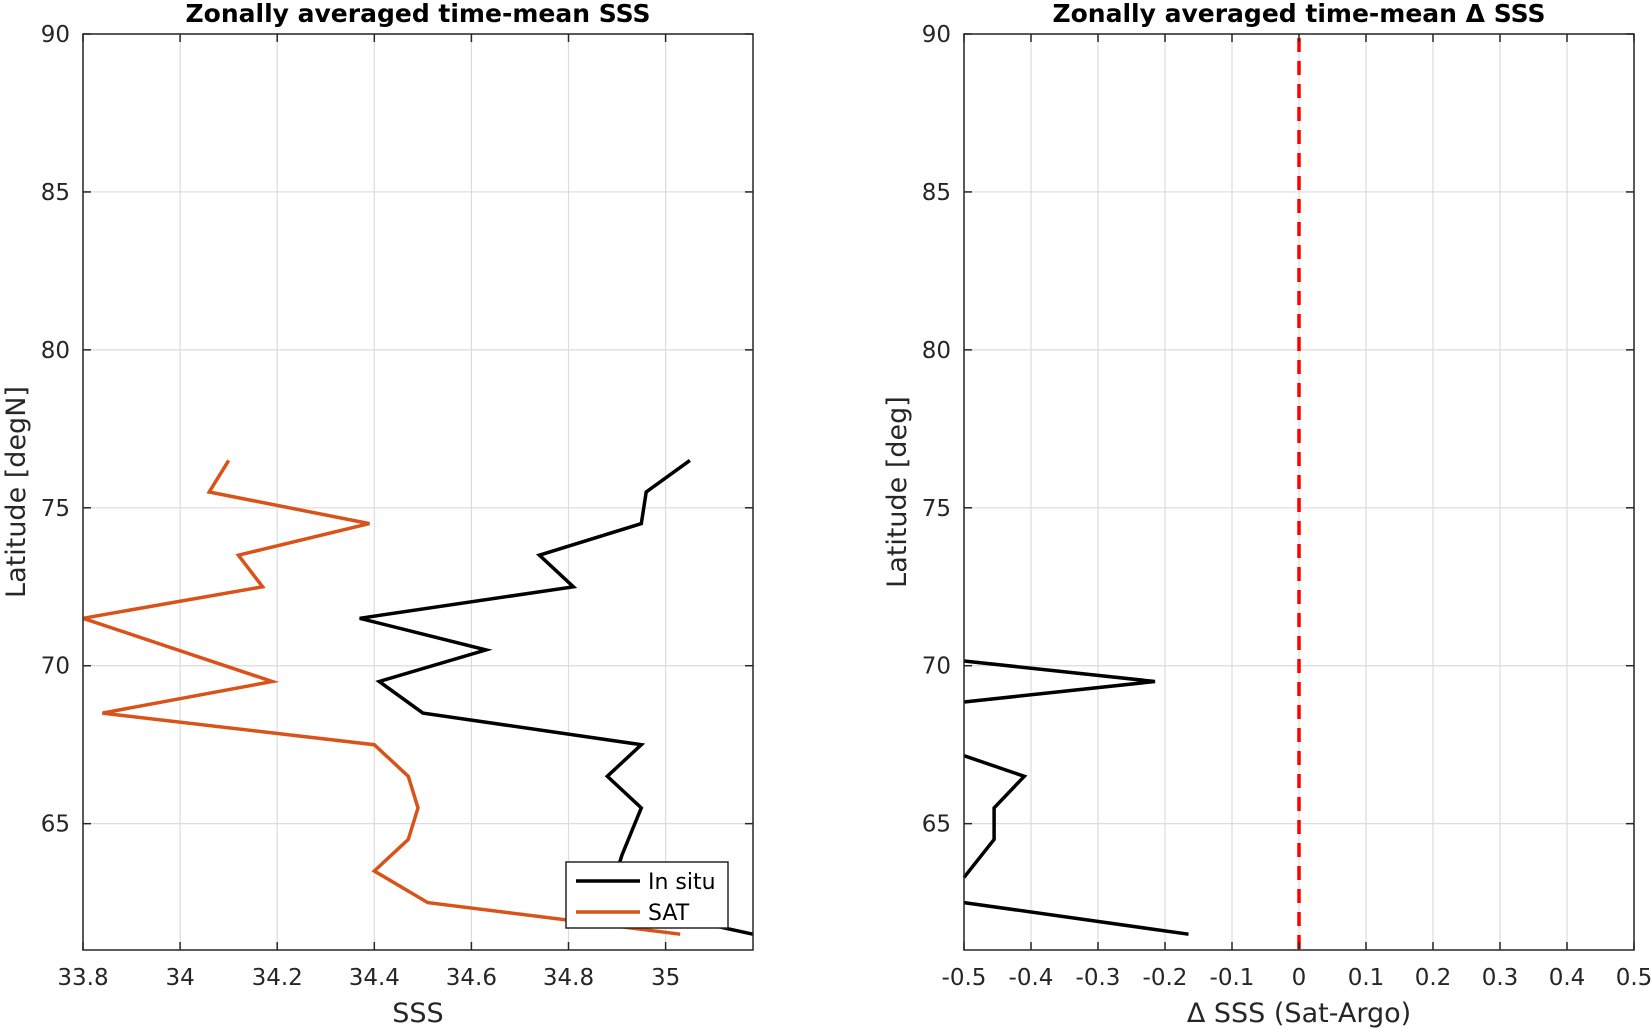  I want to click on x-tick-label: 33.8, so click(82, 978).